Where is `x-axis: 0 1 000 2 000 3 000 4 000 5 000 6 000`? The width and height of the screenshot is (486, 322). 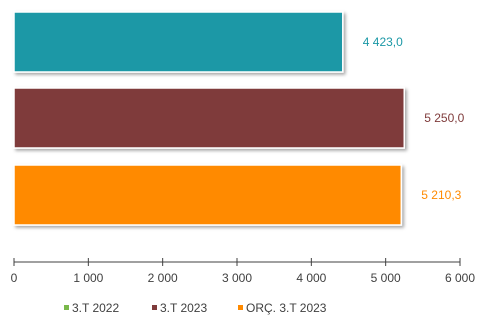
x-axis: 0 1 000 2 000 3 000 4 000 5 000 6 000 is located at coordinates (243, 271).